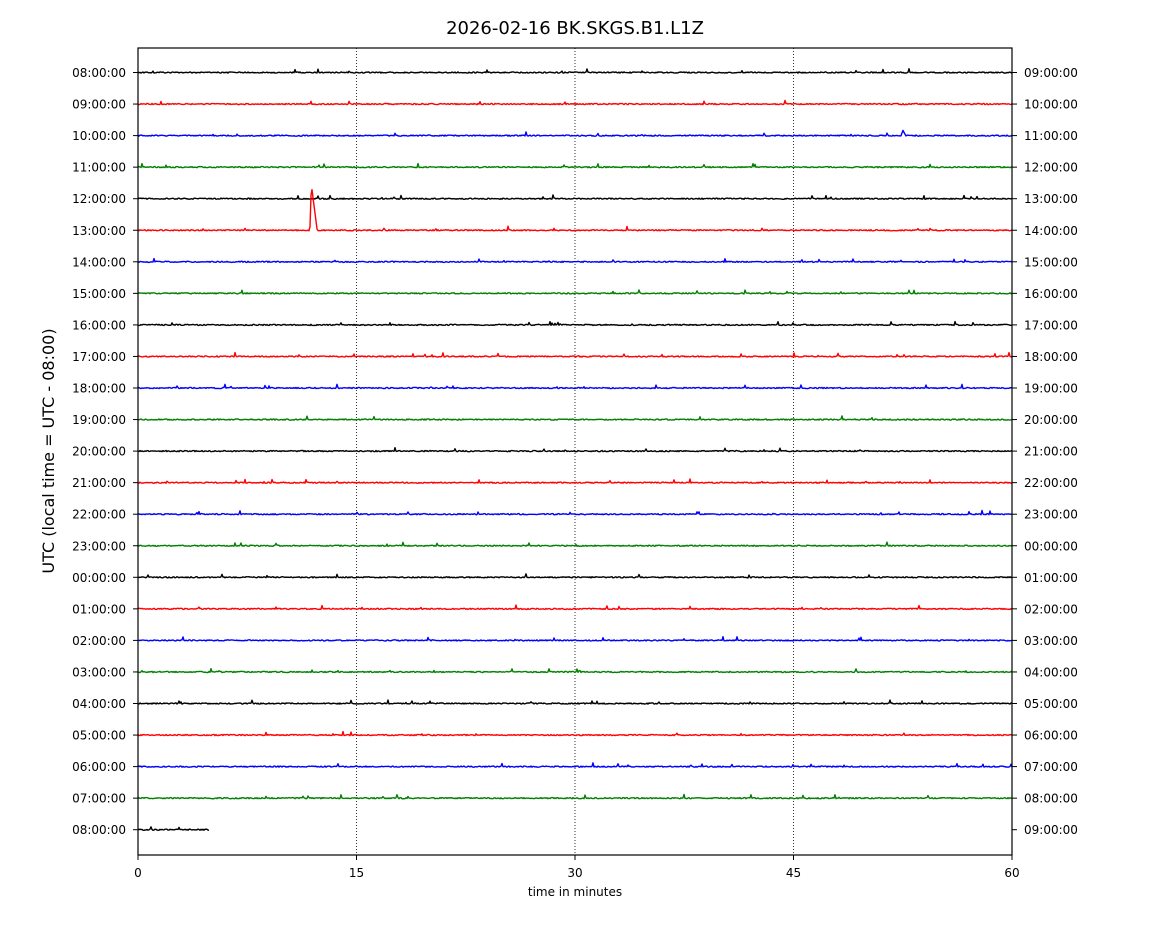 Image resolution: width=1150 pixels, height=950 pixels. Describe the element at coordinates (1051, 136) in the screenshot. I see `right-time-label: 11:00:00` at that location.